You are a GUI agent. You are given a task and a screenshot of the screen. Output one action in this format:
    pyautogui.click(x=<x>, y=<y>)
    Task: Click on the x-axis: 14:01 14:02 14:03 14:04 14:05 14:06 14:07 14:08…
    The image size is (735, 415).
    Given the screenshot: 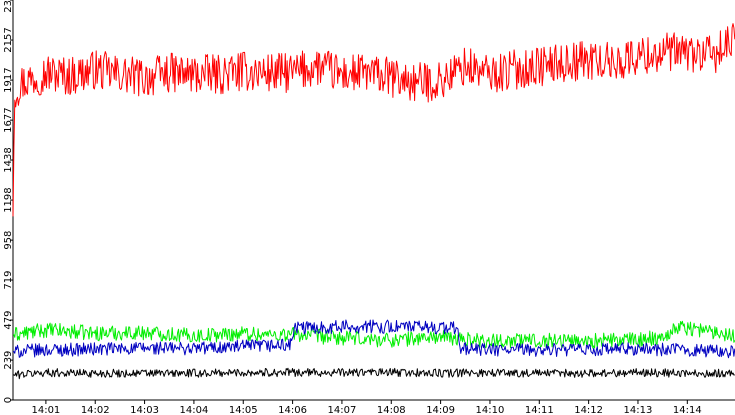 What is the action you would take?
    pyautogui.click(x=374, y=407)
    